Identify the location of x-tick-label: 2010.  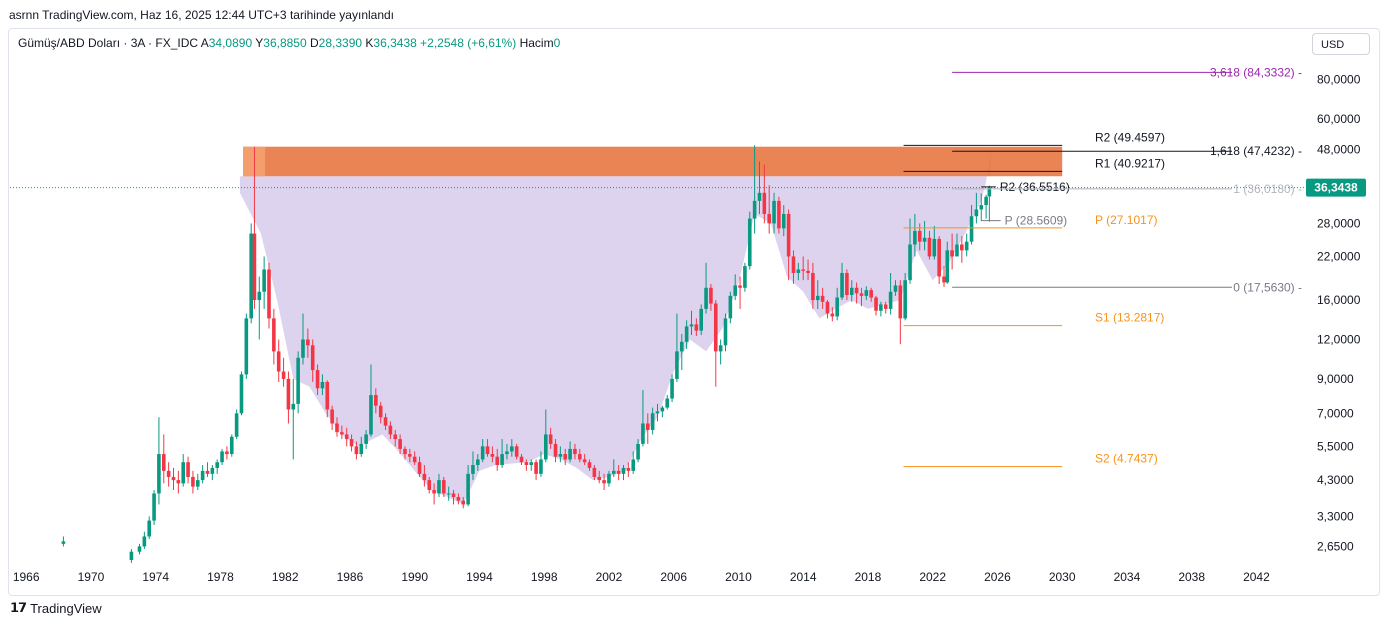
(738, 577).